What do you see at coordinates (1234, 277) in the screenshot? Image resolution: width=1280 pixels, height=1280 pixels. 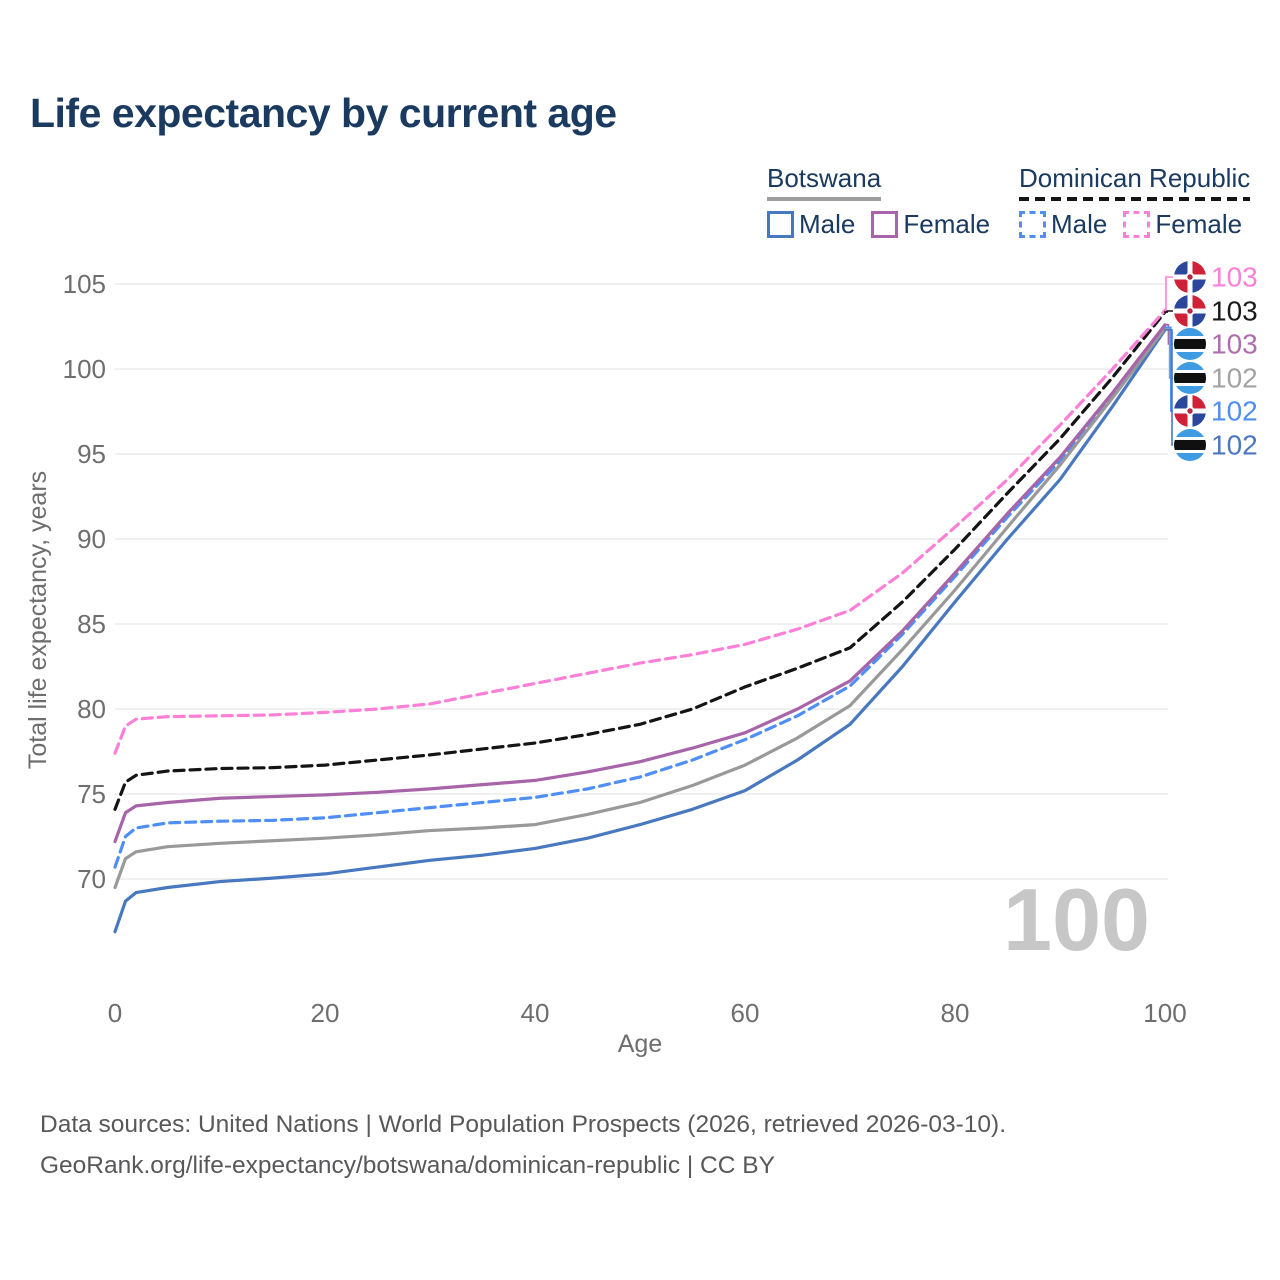 I see `end-value-label-dr_female: 103` at bounding box center [1234, 277].